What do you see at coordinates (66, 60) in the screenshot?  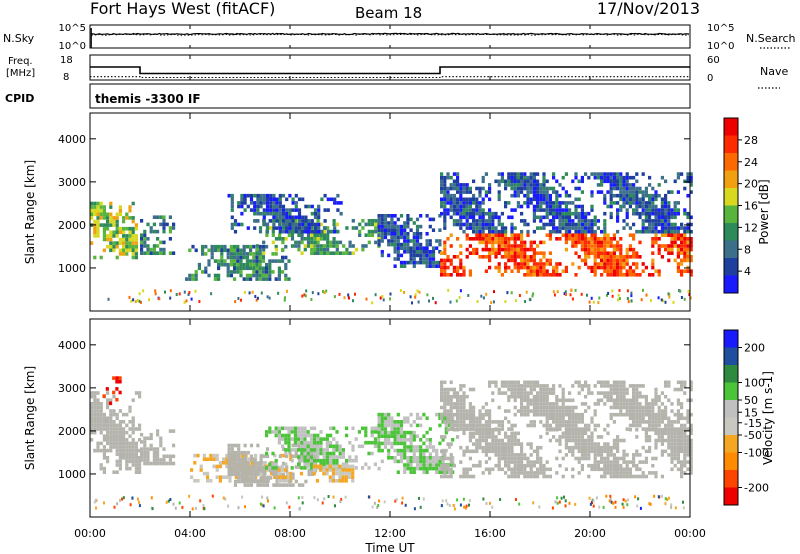 I see `freq-tick-top: 18` at bounding box center [66, 60].